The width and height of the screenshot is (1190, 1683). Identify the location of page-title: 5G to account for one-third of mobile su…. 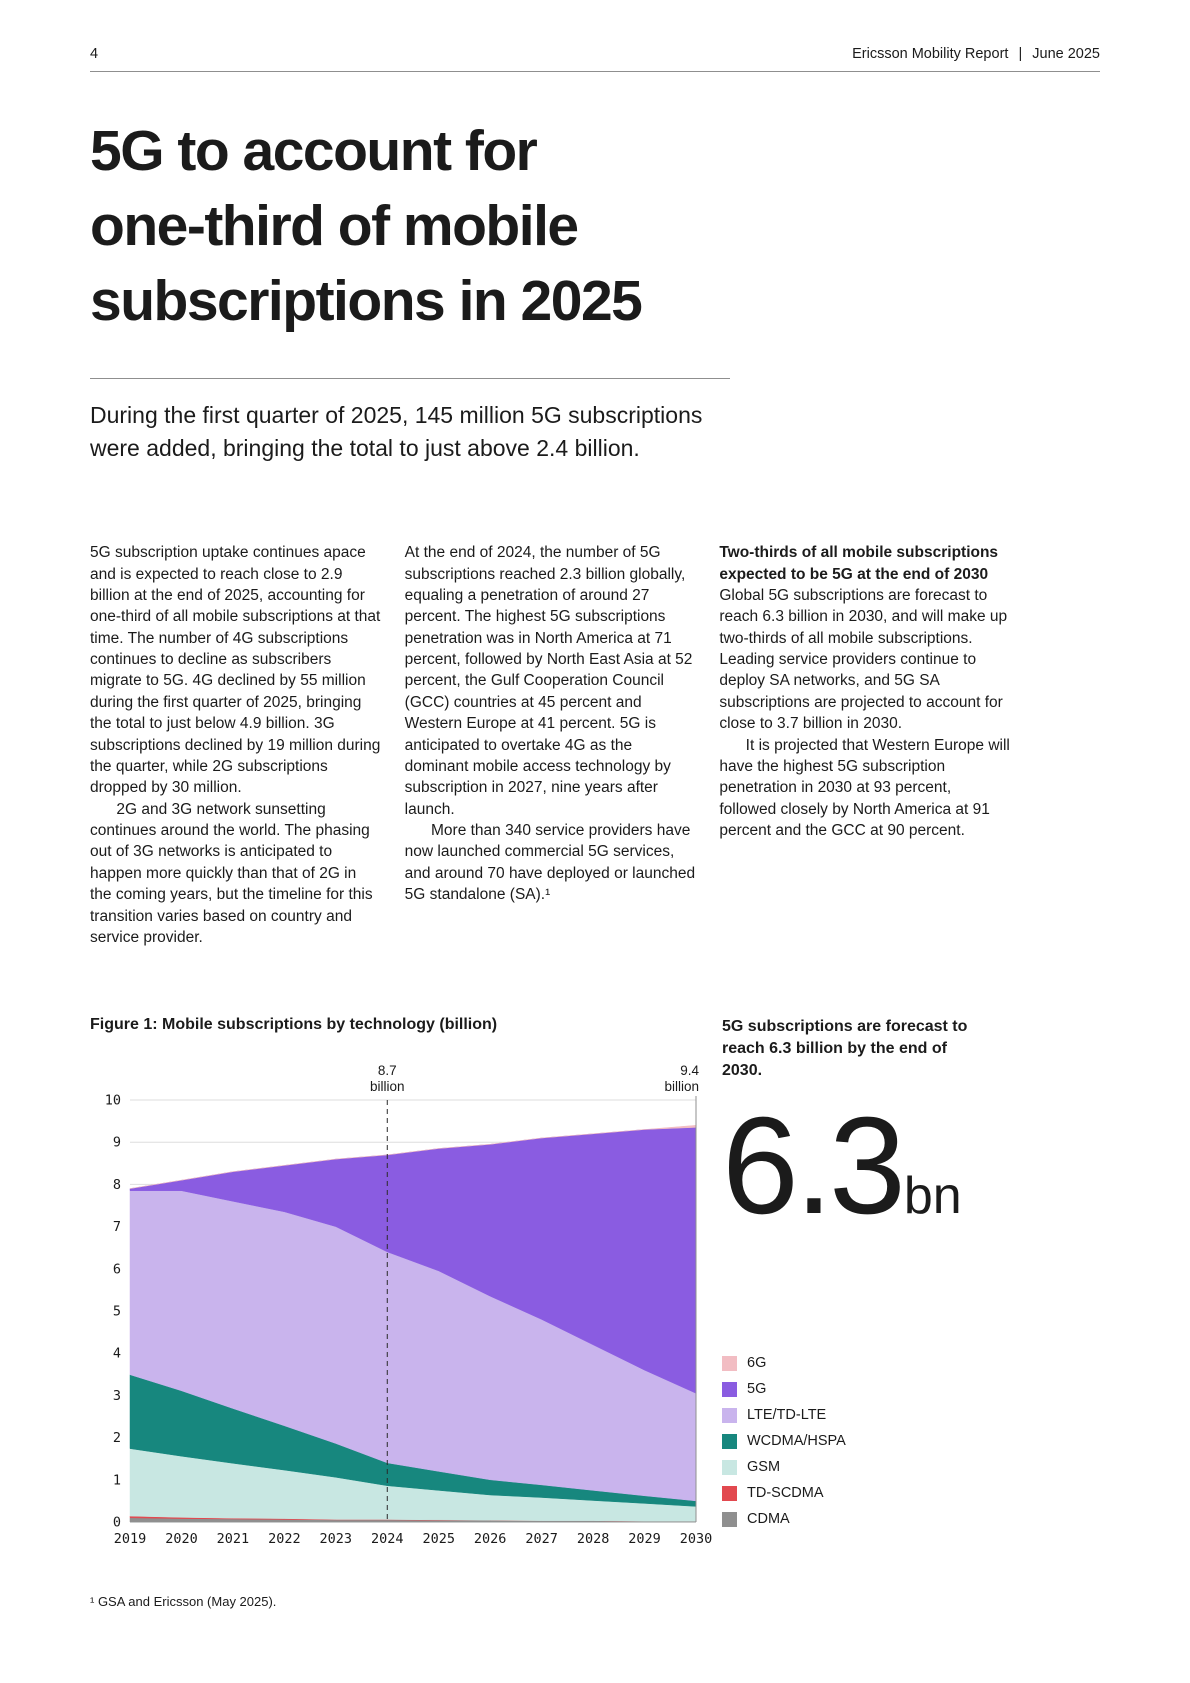
(595, 227).